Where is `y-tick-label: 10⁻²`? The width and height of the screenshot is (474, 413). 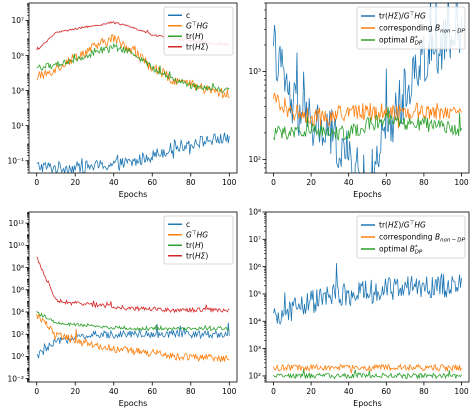 y-tick-label: 10⁻² is located at coordinates (15, 378).